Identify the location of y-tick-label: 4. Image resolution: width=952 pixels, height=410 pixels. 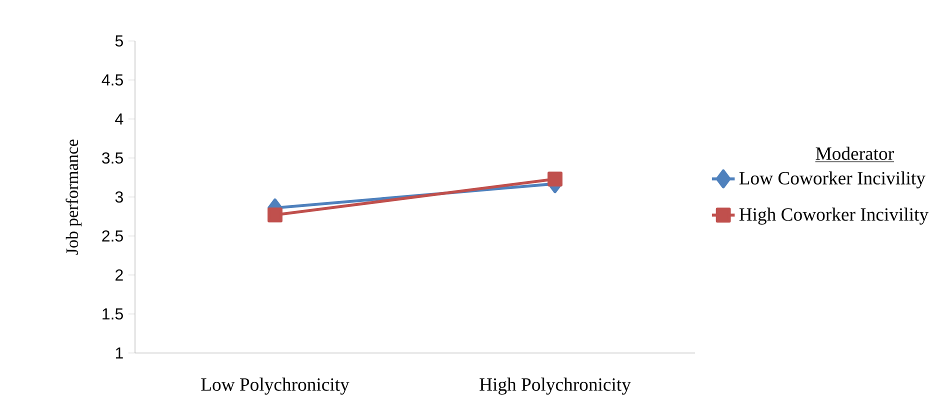
(119, 119).